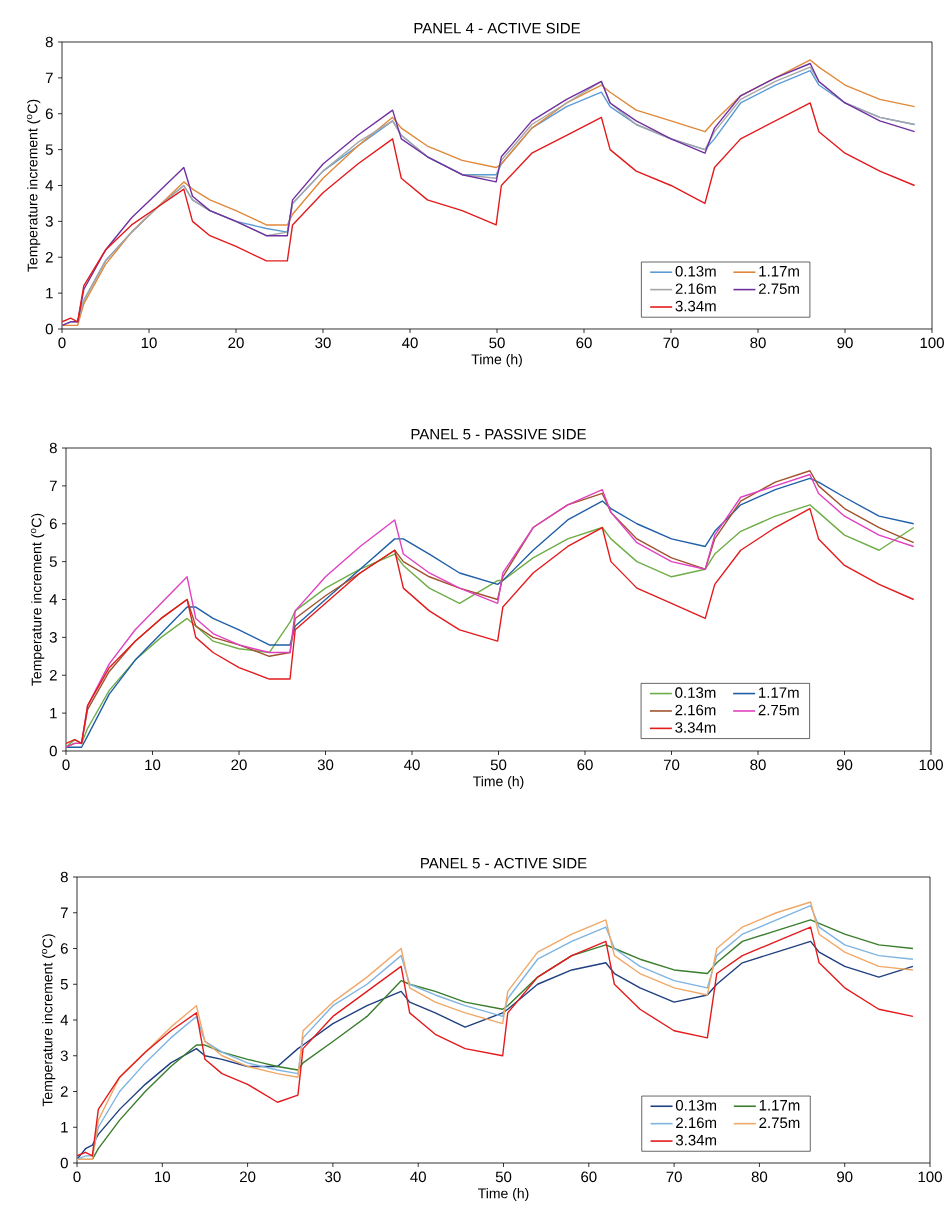  What do you see at coordinates (504, 863) in the screenshot?
I see `chart-title: PANEL 5 - ACTIVE SIDE` at bounding box center [504, 863].